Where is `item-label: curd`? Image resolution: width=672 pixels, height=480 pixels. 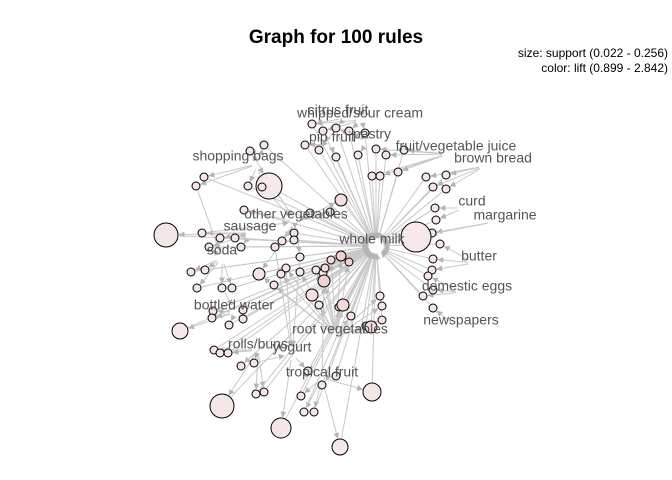 item-label: curd is located at coordinates (471, 201).